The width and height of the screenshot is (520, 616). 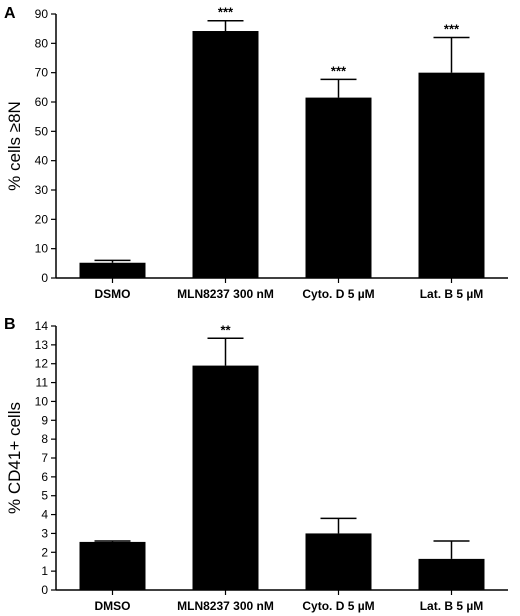 I want to click on y-tick-label: 1, so click(x=44, y=571).